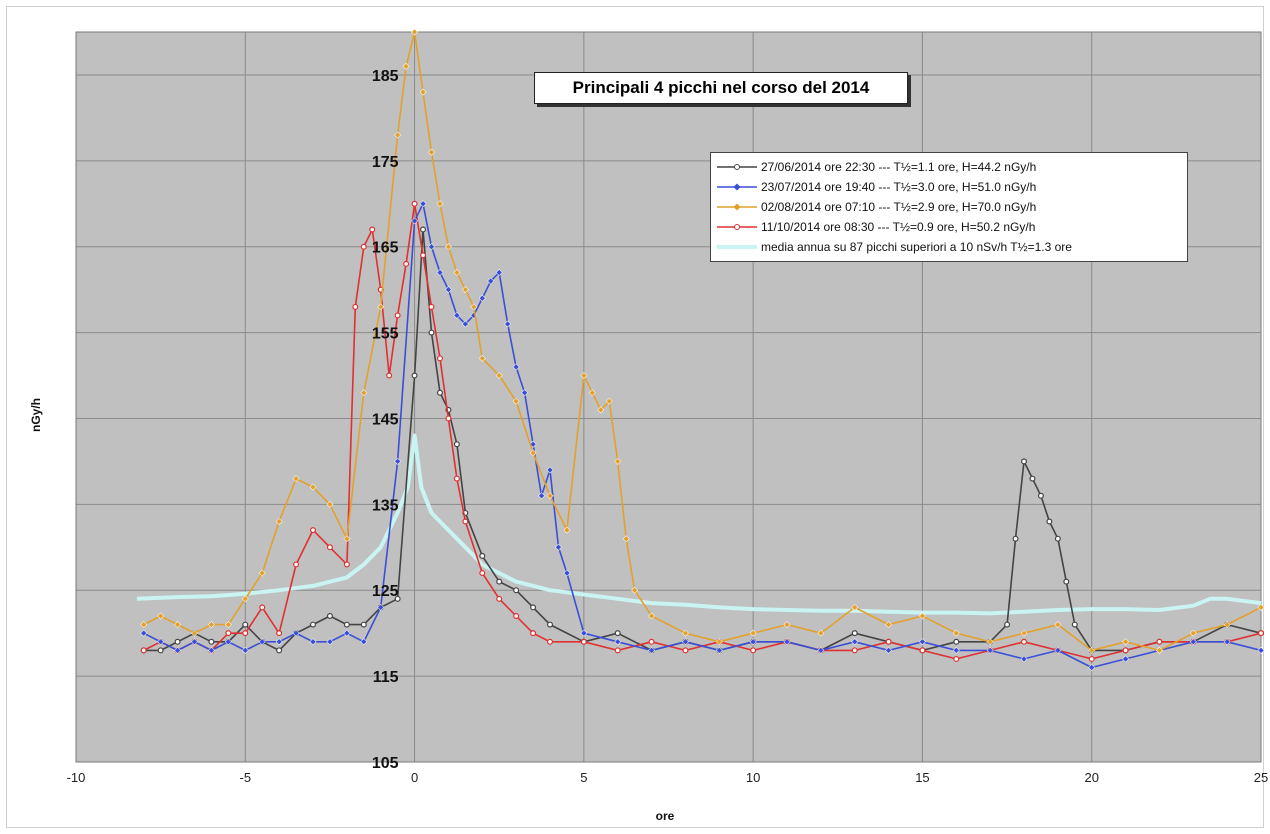 The width and height of the screenshot is (1270, 834). I want to click on x-tick-label: 20, so click(1091, 777).